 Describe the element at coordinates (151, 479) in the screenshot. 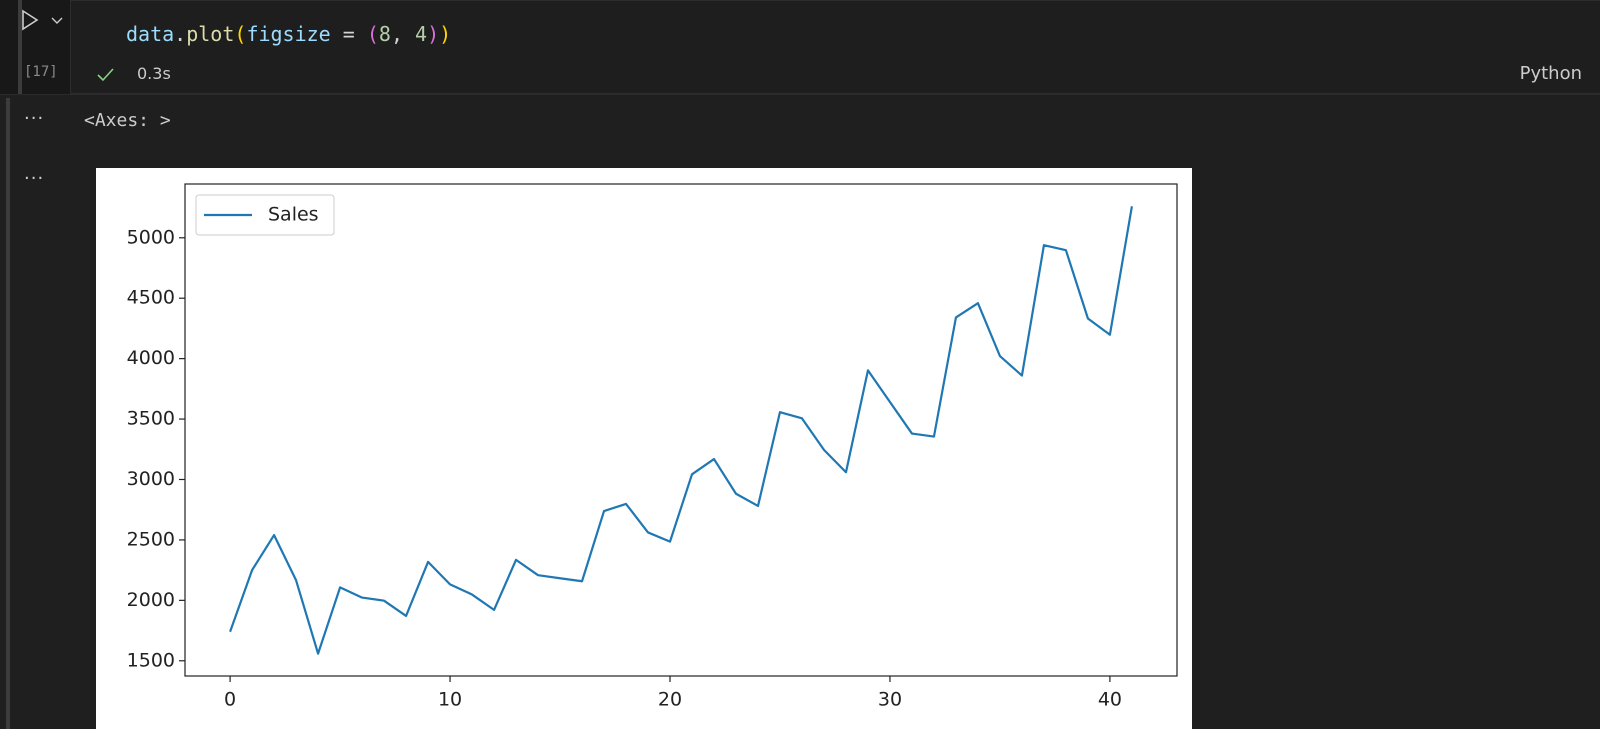

I see `y-tick-label: 3000` at that location.